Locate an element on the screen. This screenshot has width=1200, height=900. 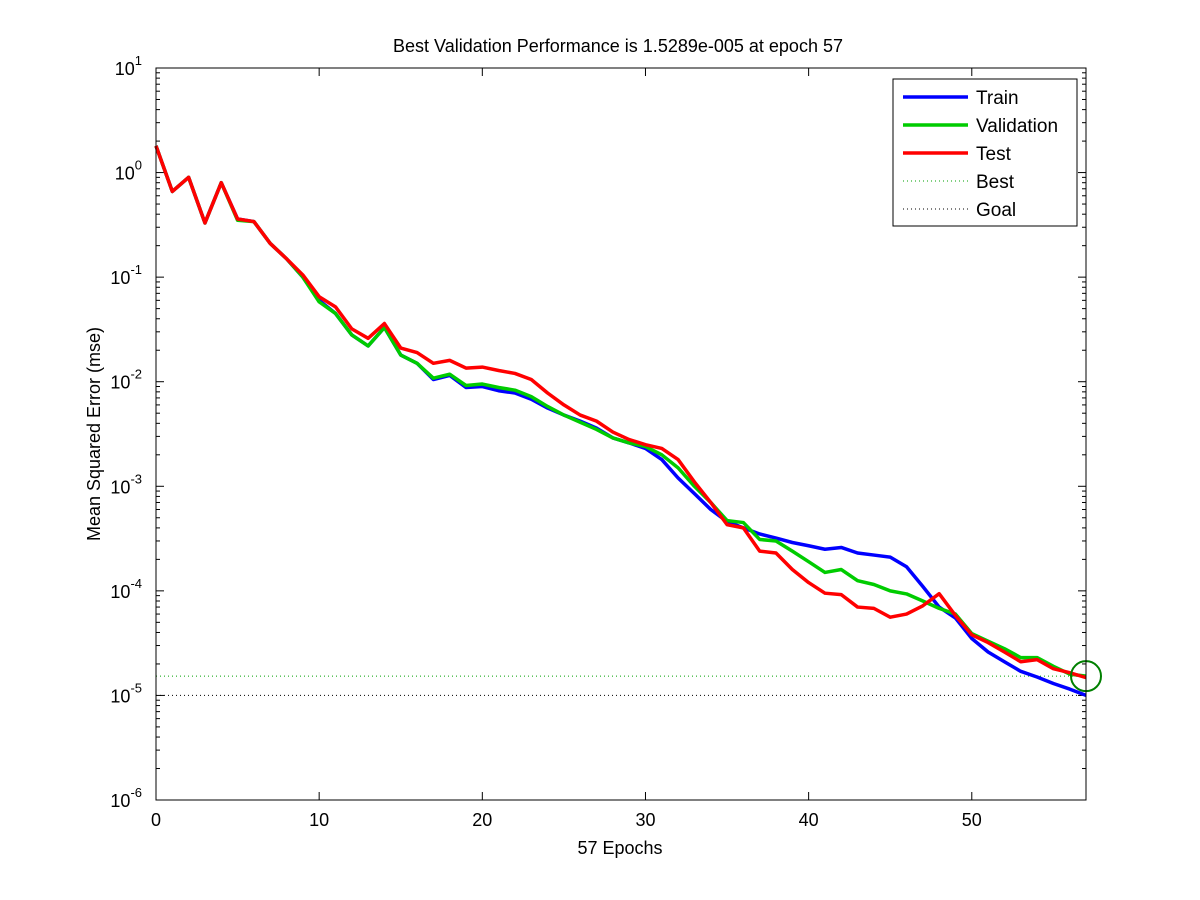
legend-label-test: Test is located at coordinates (994, 154).